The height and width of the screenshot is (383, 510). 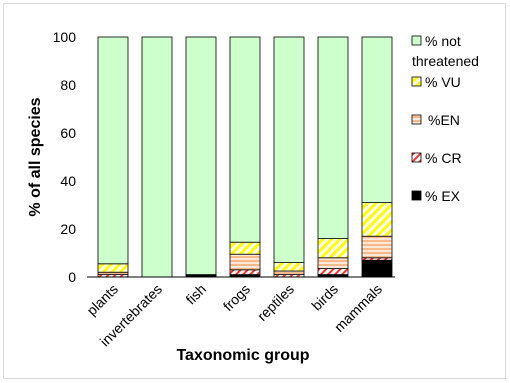 I want to click on x-tick-label-mammals: mammals, so click(x=358, y=308).